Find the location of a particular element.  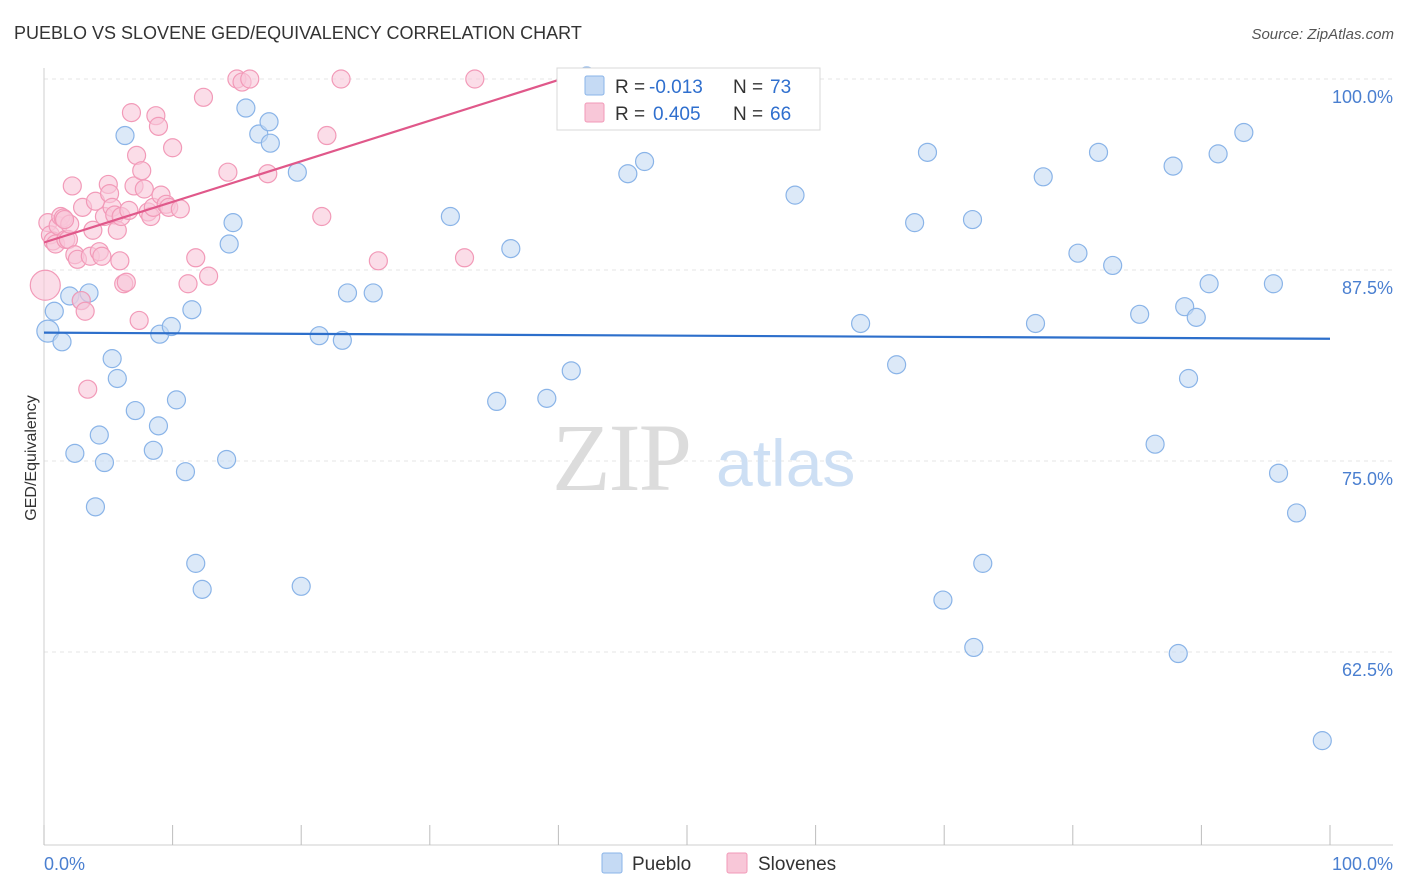

legend-label-slovenes: Slovenes is located at coordinates (797, 864).